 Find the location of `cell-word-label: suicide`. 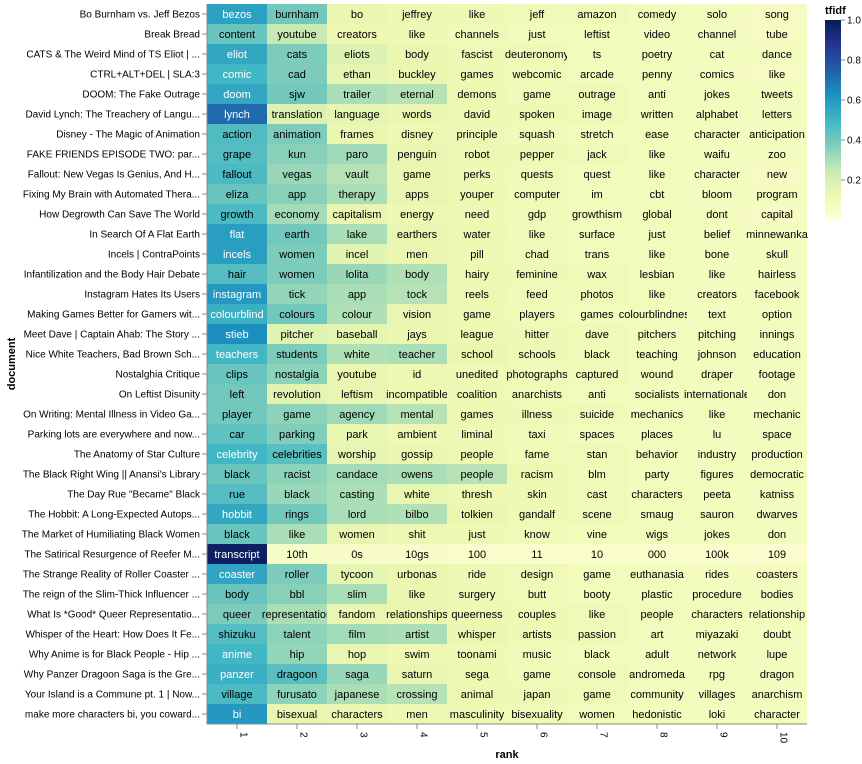

cell-word-label: suicide is located at coordinates (597, 415).